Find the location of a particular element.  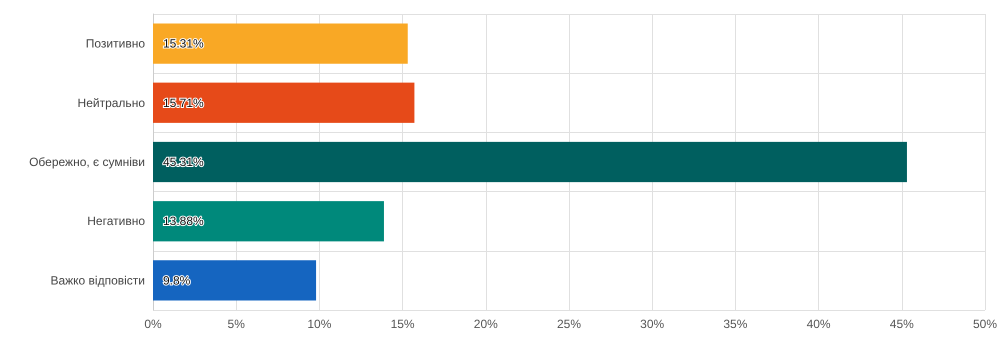

x-tick-label: 40% is located at coordinates (818, 324).